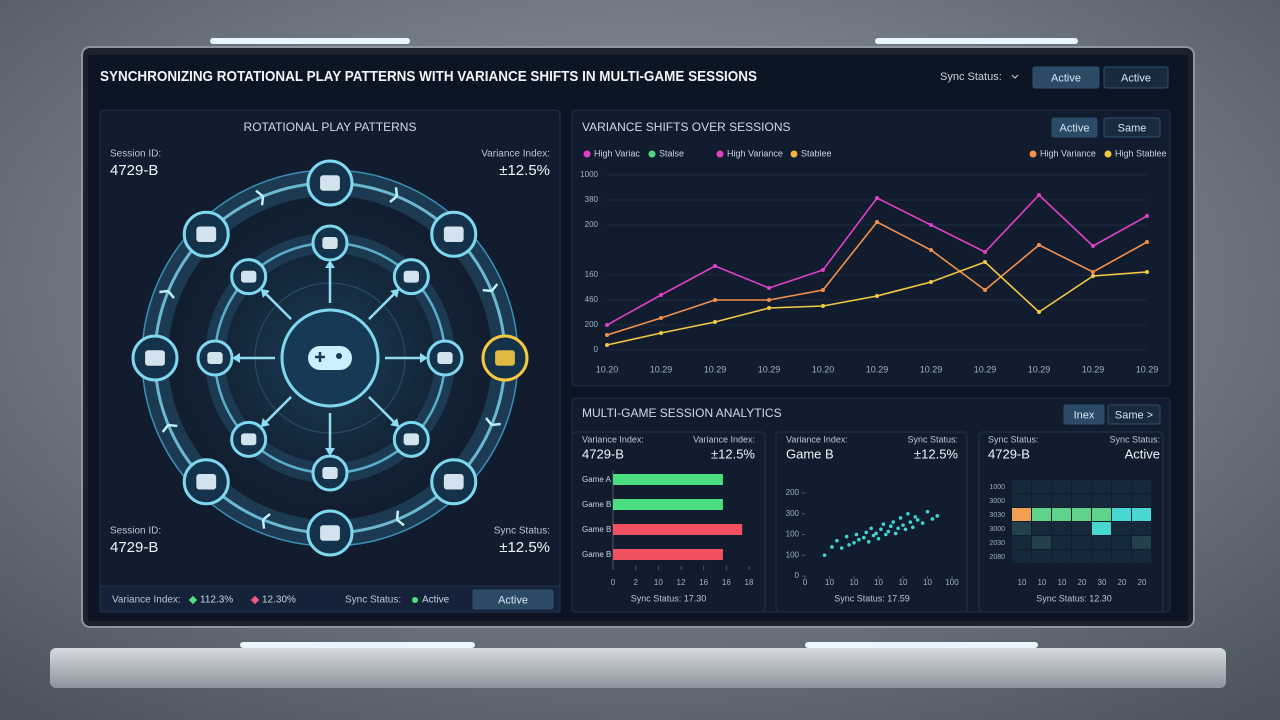 The height and width of the screenshot is (720, 1280). What do you see at coordinates (613, 582) in the screenshot?
I see `x-tick-label: 0` at bounding box center [613, 582].